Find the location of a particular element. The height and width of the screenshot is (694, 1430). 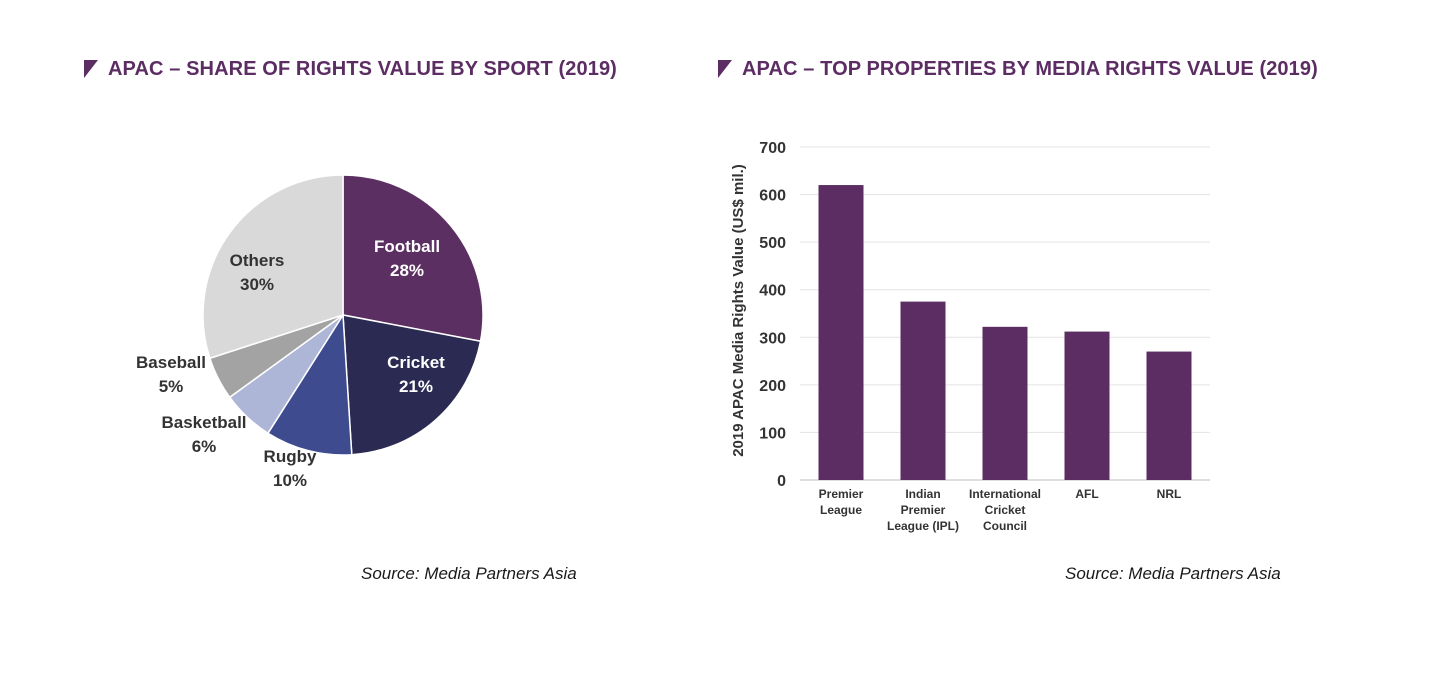

pie-value-label-others: 30% is located at coordinates (257, 284).